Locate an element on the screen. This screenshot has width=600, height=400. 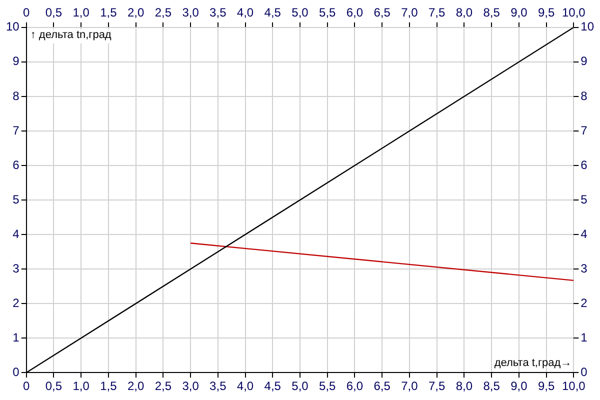
x2-tick-label: 9,5 is located at coordinates (546, 13).